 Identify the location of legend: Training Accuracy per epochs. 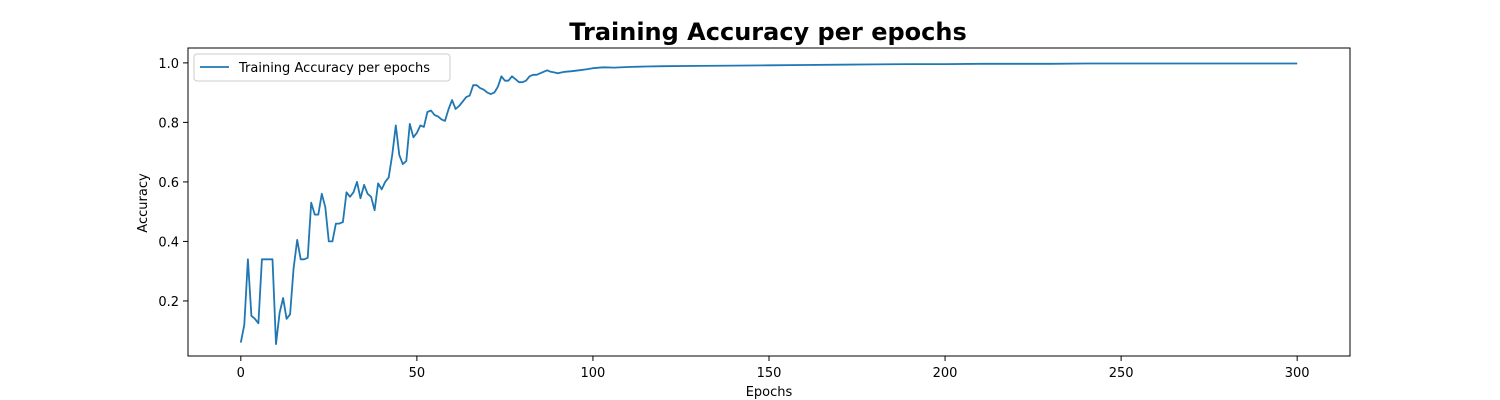
(322, 67).